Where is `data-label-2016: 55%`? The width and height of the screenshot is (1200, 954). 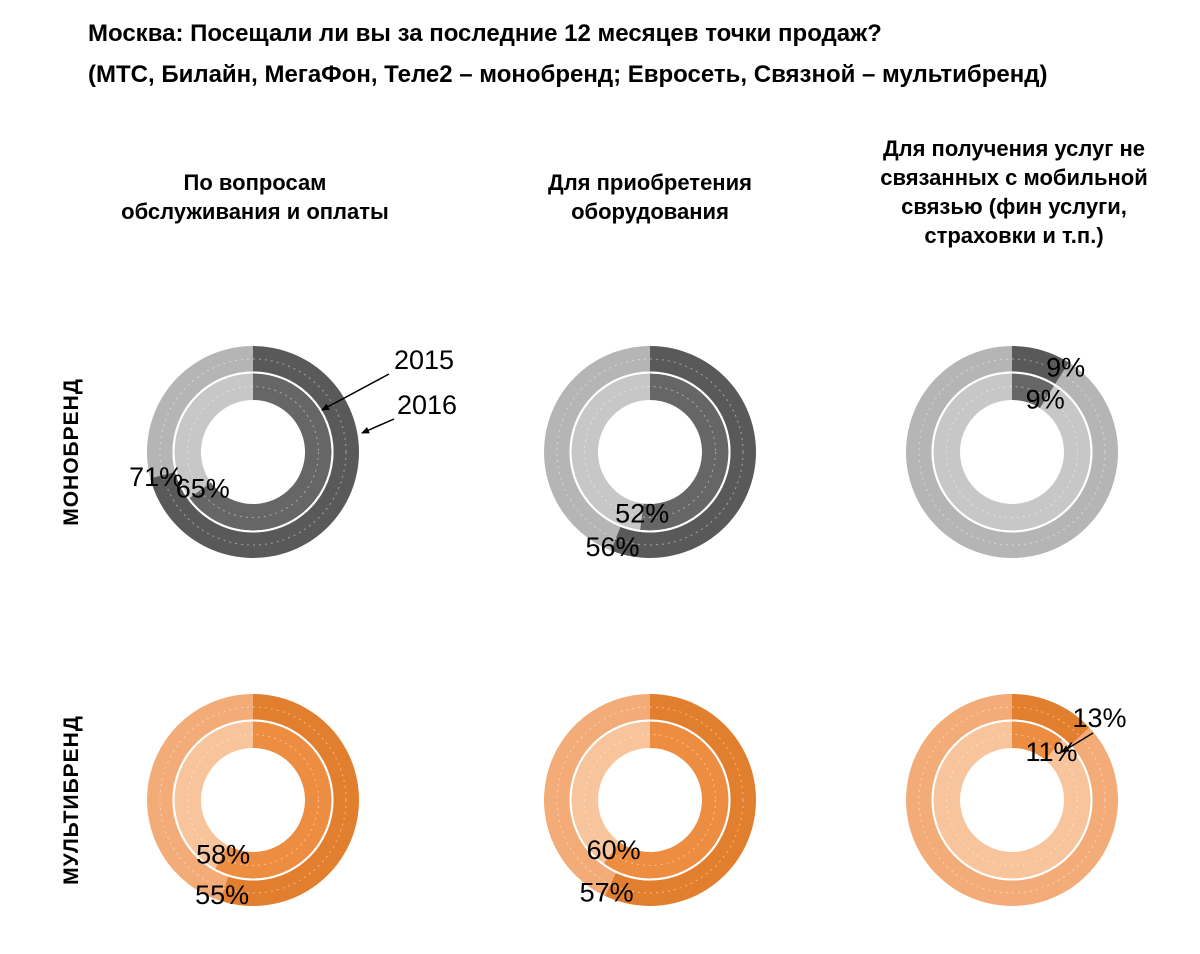
data-label-2016: 55% is located at coordinates (222, 895).